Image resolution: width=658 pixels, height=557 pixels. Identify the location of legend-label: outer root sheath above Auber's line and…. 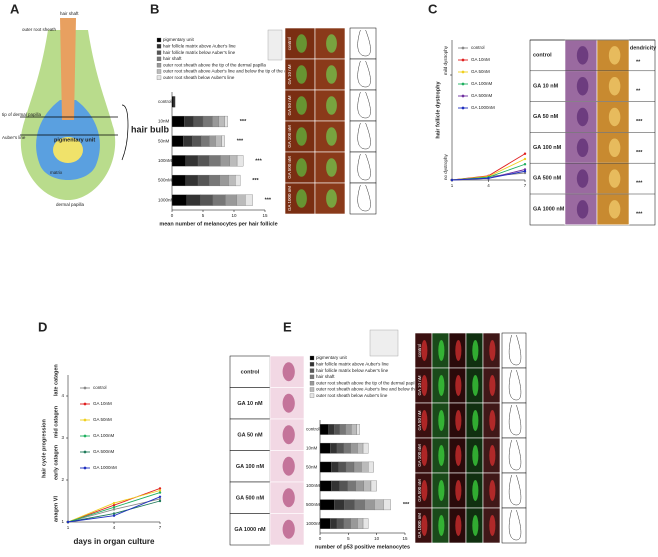
(237, 71).